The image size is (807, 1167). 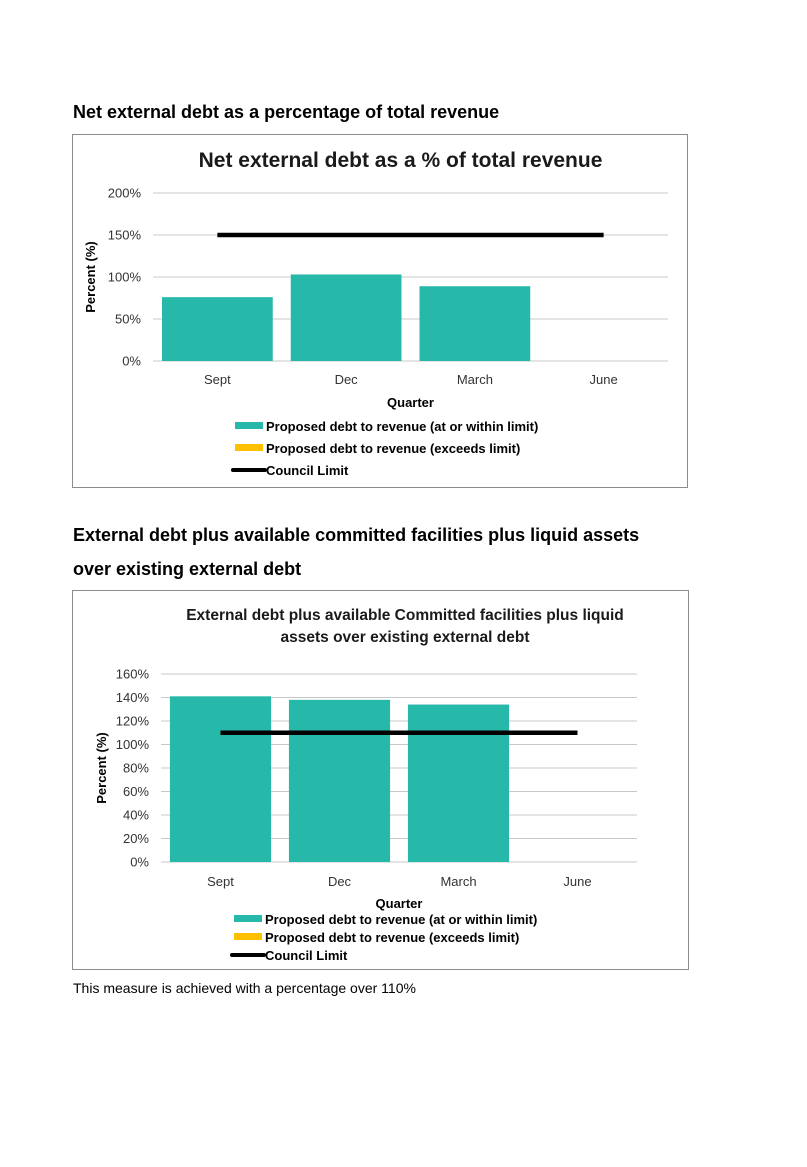 I want to click on y-tick-label: 60%, so click(x=136, y=791).